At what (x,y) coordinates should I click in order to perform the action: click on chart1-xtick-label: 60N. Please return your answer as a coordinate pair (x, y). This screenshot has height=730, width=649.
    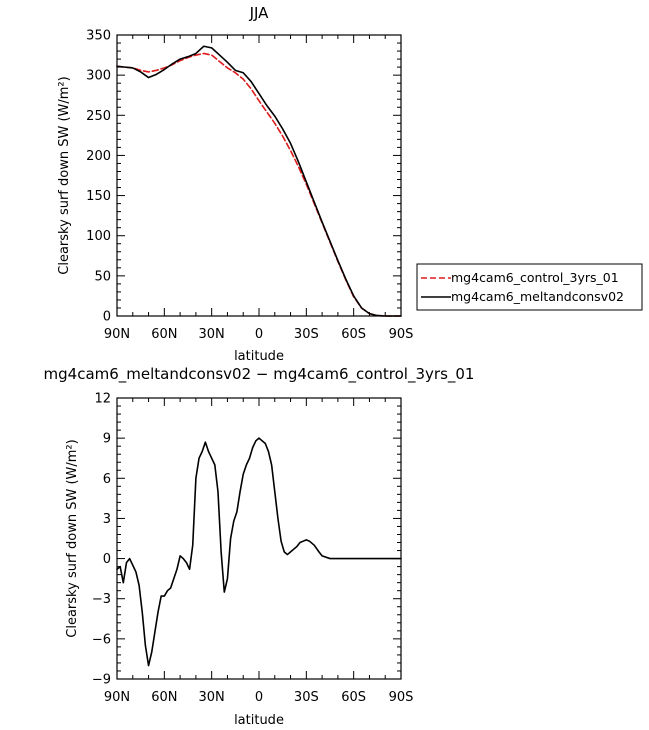
    Looking at the image, I should click on (164, 334).